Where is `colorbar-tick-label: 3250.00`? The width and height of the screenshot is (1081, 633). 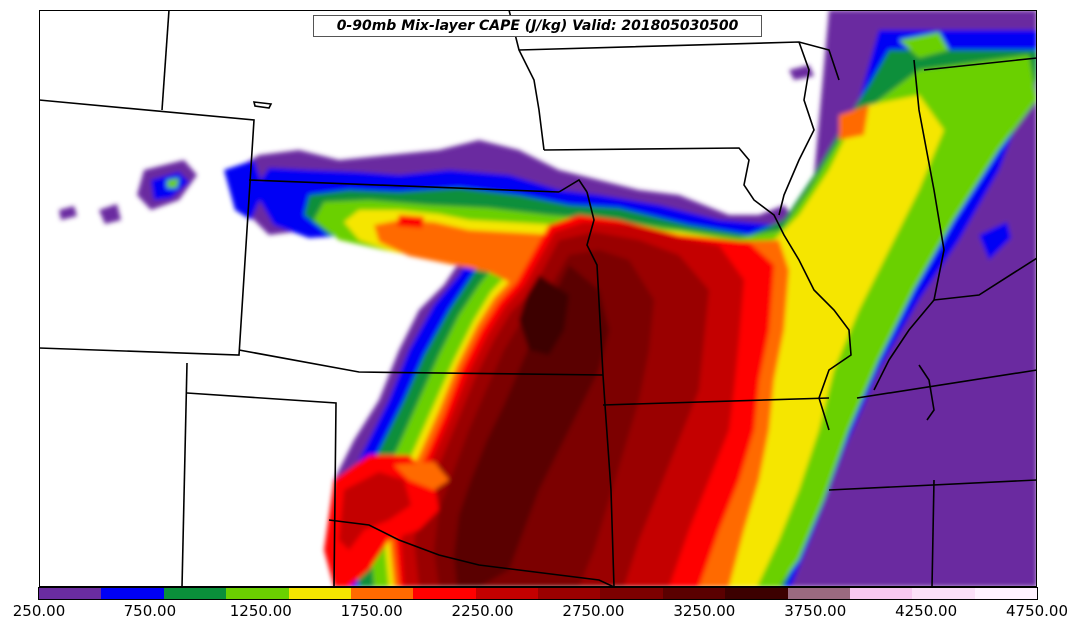 colorbar-tick-label: 3250.00 is located at coordinates (704, 611).